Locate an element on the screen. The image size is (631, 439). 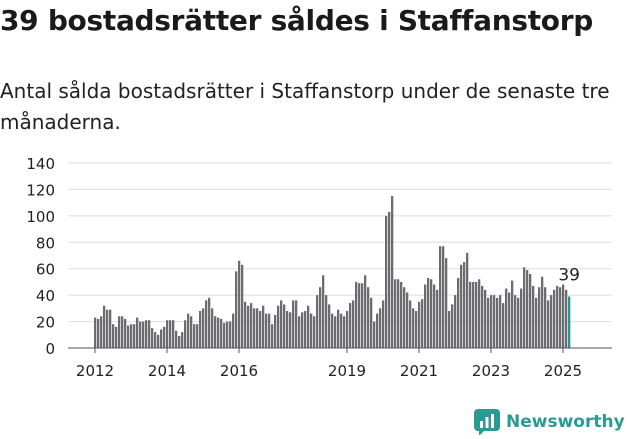
x-tick-label: 2021 is located at coordinates (419, 371).